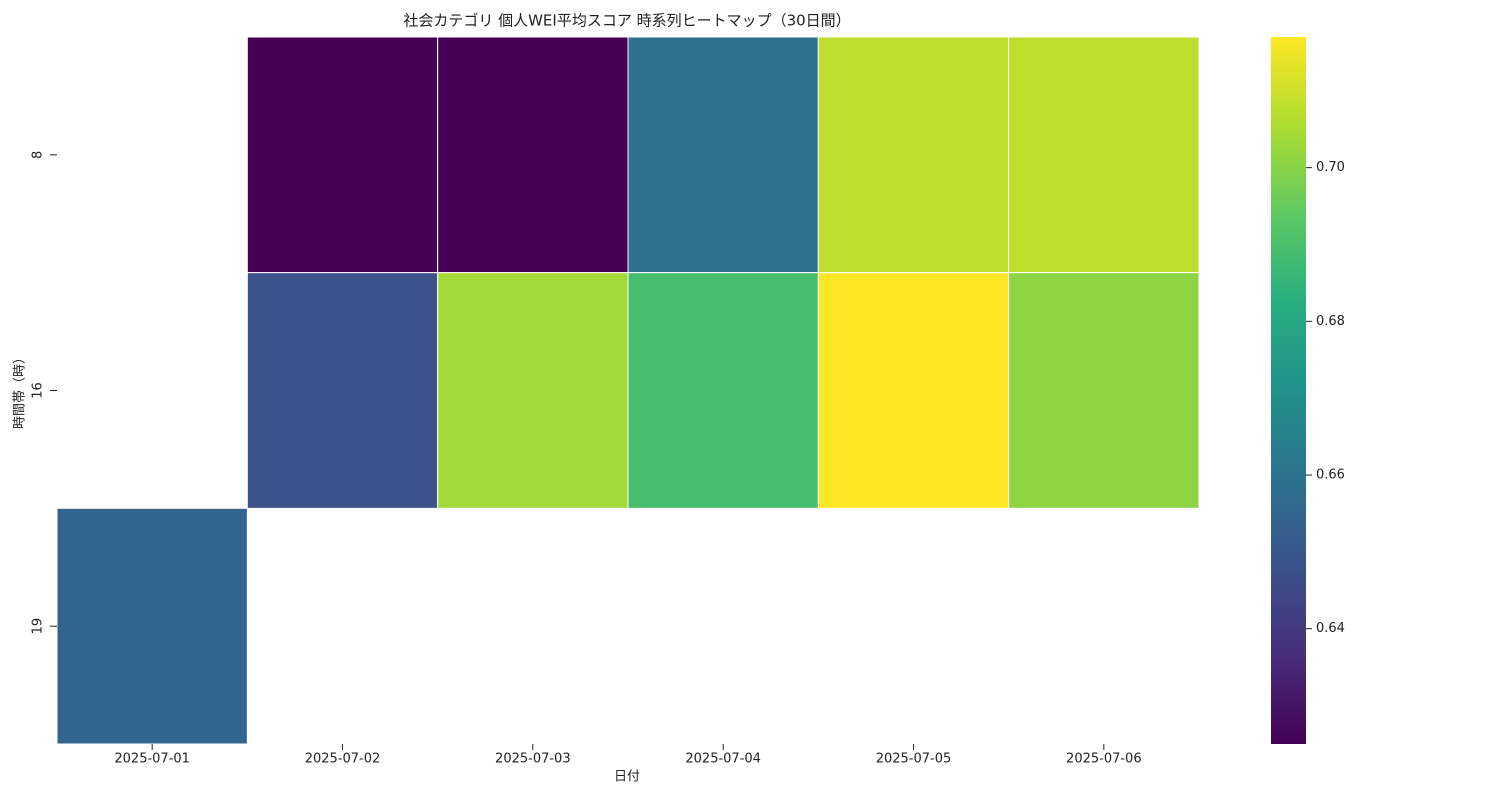 The image size is (1500, 804). I want to click on y-tick-label: 16, so click(38, 390).